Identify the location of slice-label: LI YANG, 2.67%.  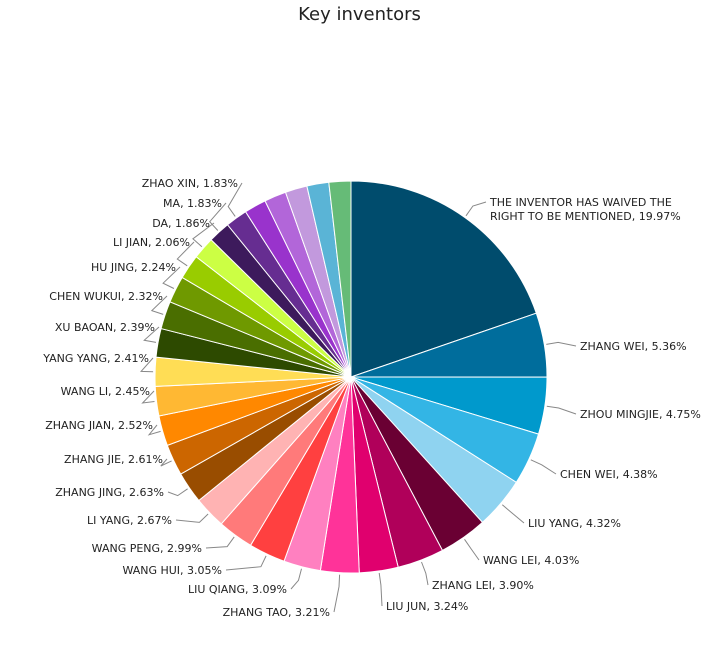
(129, 520).